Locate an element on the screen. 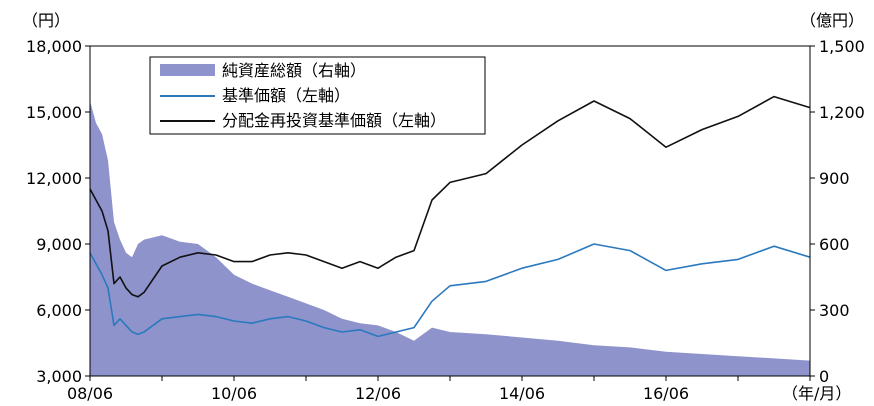 This screenshot has height=406, width=874. y-left-tick-label: 12,000 is located at coordinates (54, 178).